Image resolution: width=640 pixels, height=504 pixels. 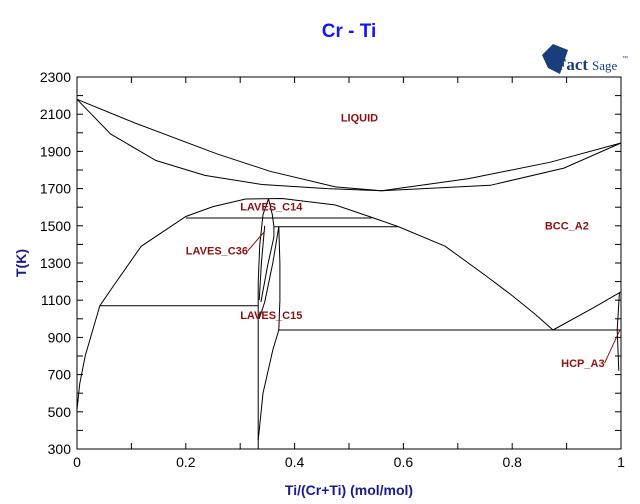 I want to click on y-tick-labels: 300 500 700 900 1100 1300 1500 1700 1900 2100 2300, so click(x=55, y=263).